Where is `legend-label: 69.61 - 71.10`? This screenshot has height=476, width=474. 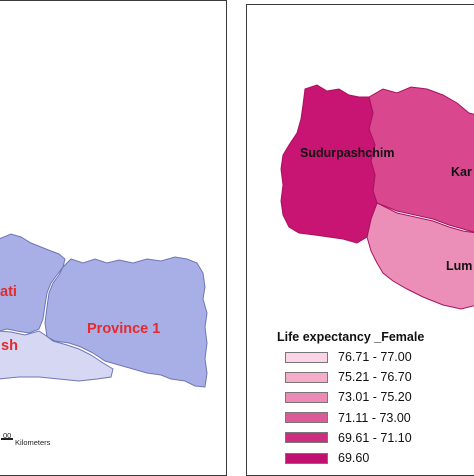
legend-label: 69.61 - 71.10 is located at coordinates (375, 437).